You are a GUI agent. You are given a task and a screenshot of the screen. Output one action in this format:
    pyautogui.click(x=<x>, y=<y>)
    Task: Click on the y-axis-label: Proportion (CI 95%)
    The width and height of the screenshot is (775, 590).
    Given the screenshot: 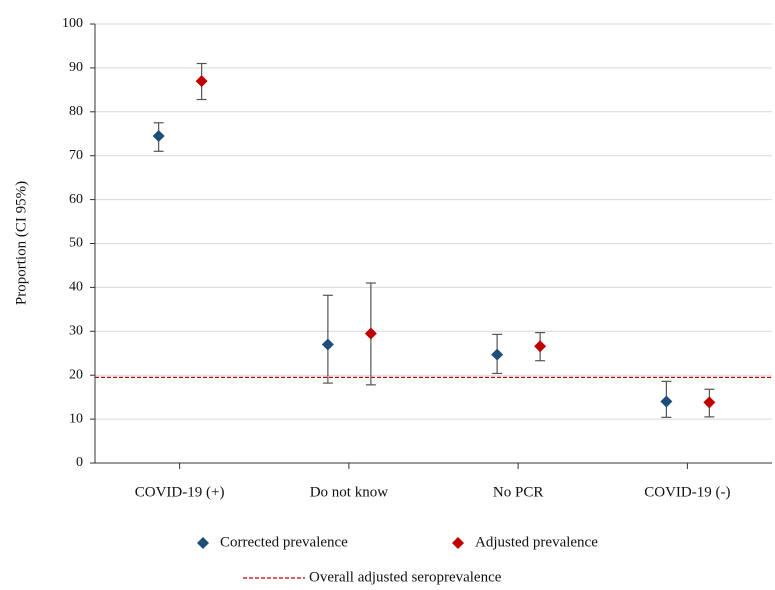 What is the action you would take?
    pyautogui.click(x=21, y=243)
    